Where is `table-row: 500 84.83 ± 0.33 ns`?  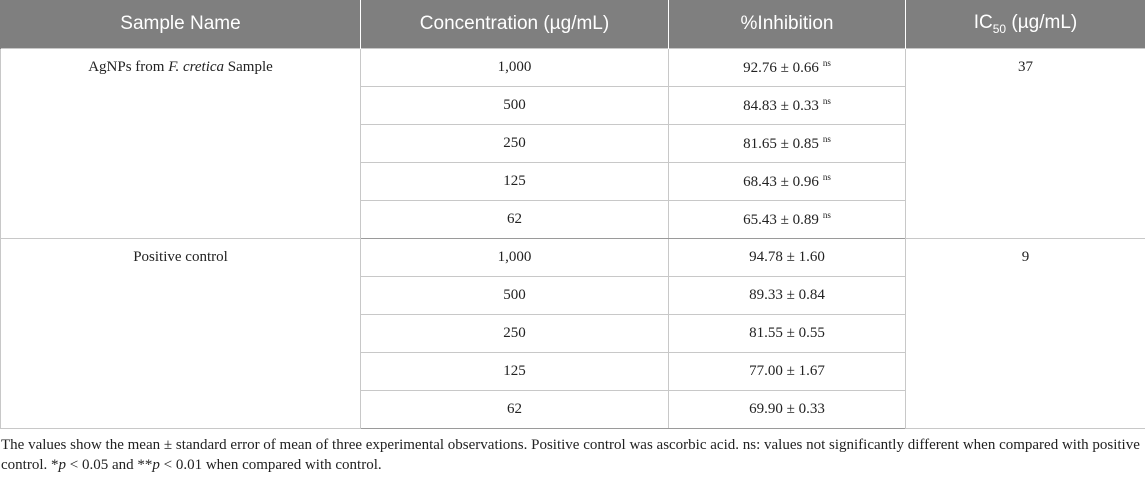 table-row: 500 84.83 ± 0.33 ns is located at coordinates (573, 105).